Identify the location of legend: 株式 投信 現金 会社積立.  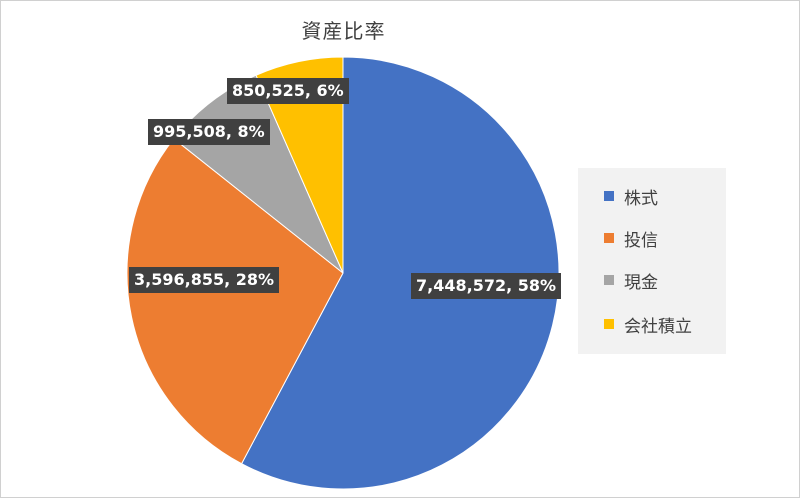
(652, 261).